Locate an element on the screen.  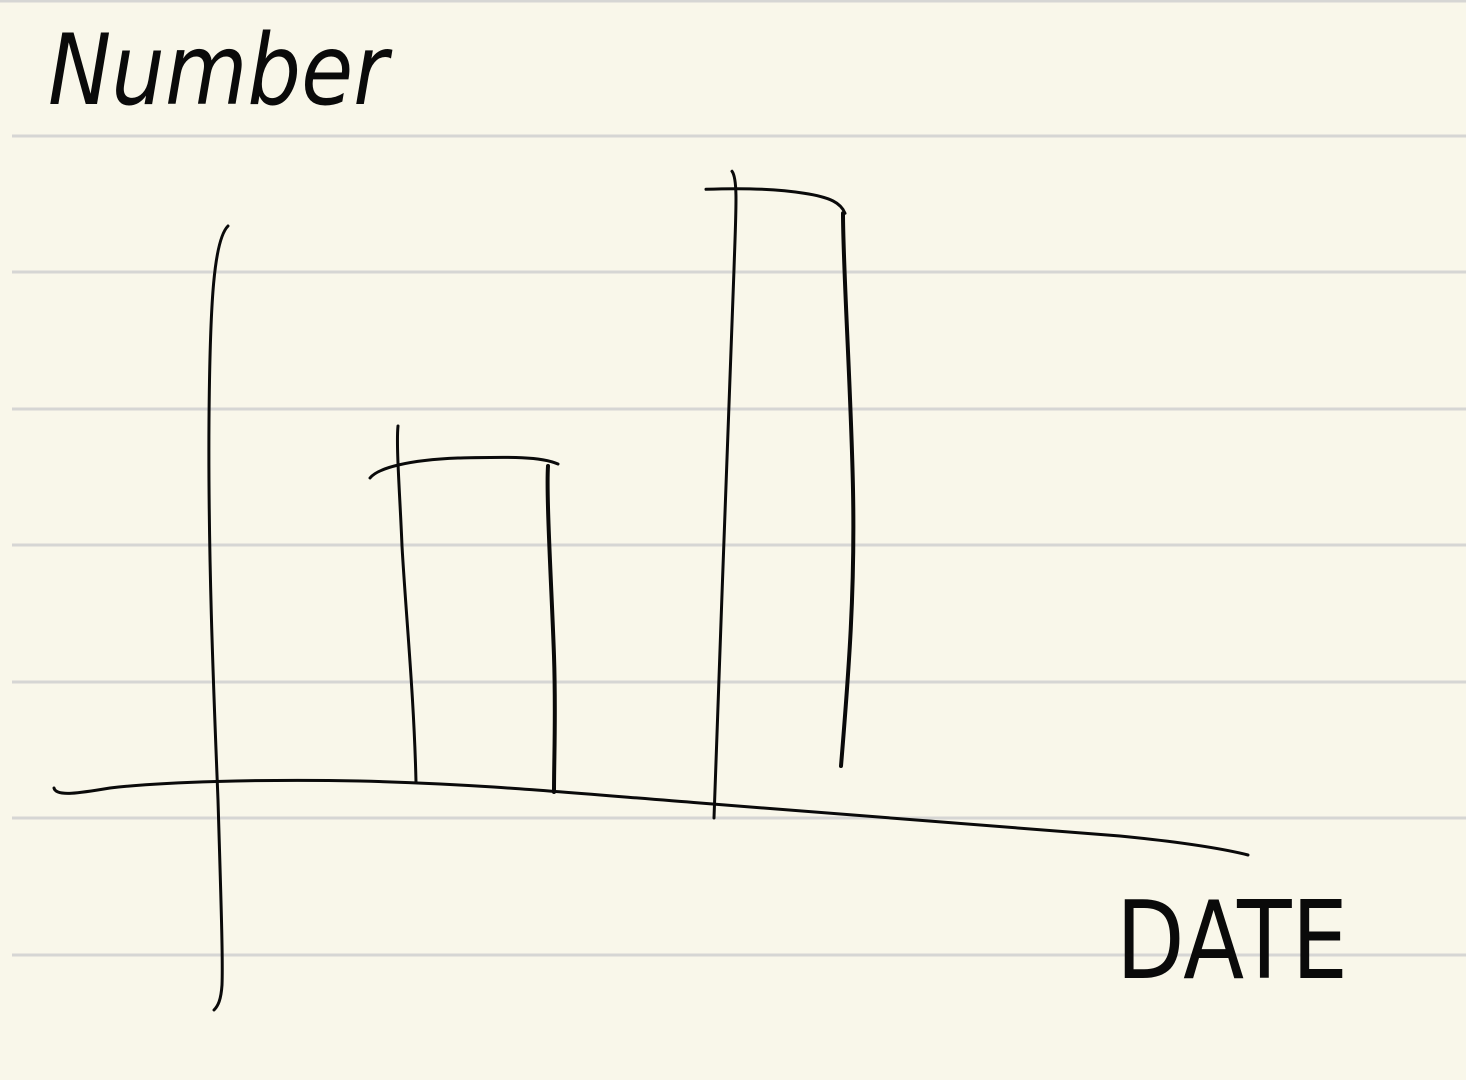
x-axis-label: DATE is located at coordinates (1232, 941).